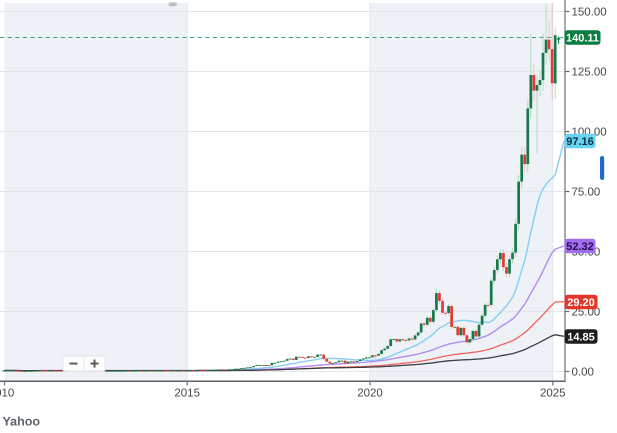 This screenshot has width=617, height=433. What do you see at coordinates (580, 142) in the screenshot?
I see `svg-text: 97.16` at bounding box center [580, 142].